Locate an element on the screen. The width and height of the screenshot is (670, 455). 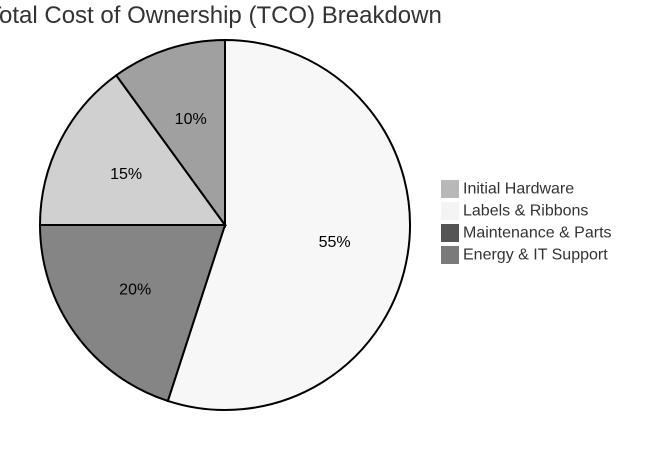
pie-slice-labels: 55% 20% 15% 10% is located at coordinates (230, 205).